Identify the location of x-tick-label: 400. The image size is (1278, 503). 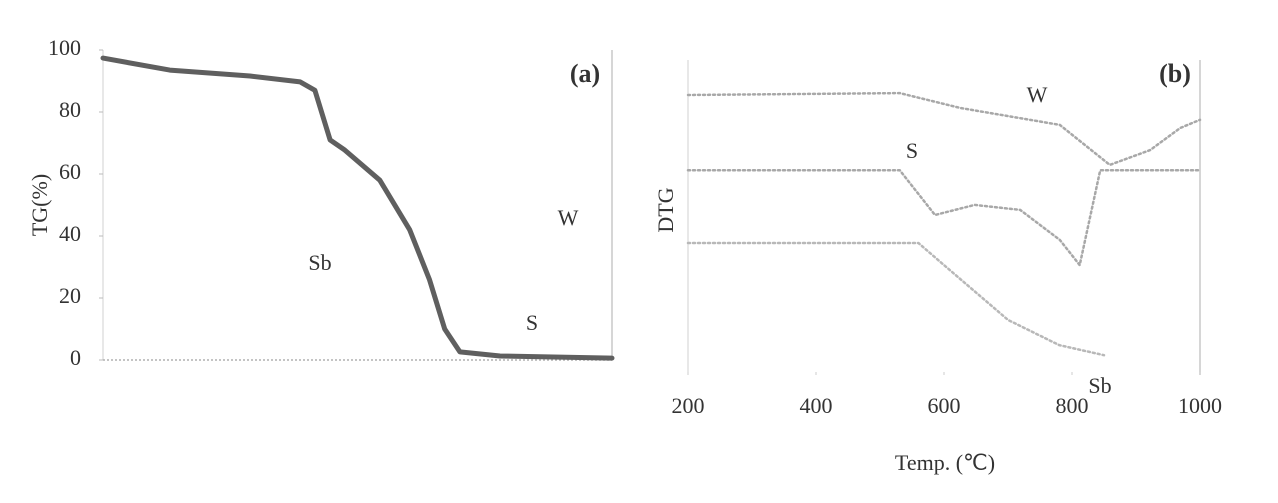
(816, 405).